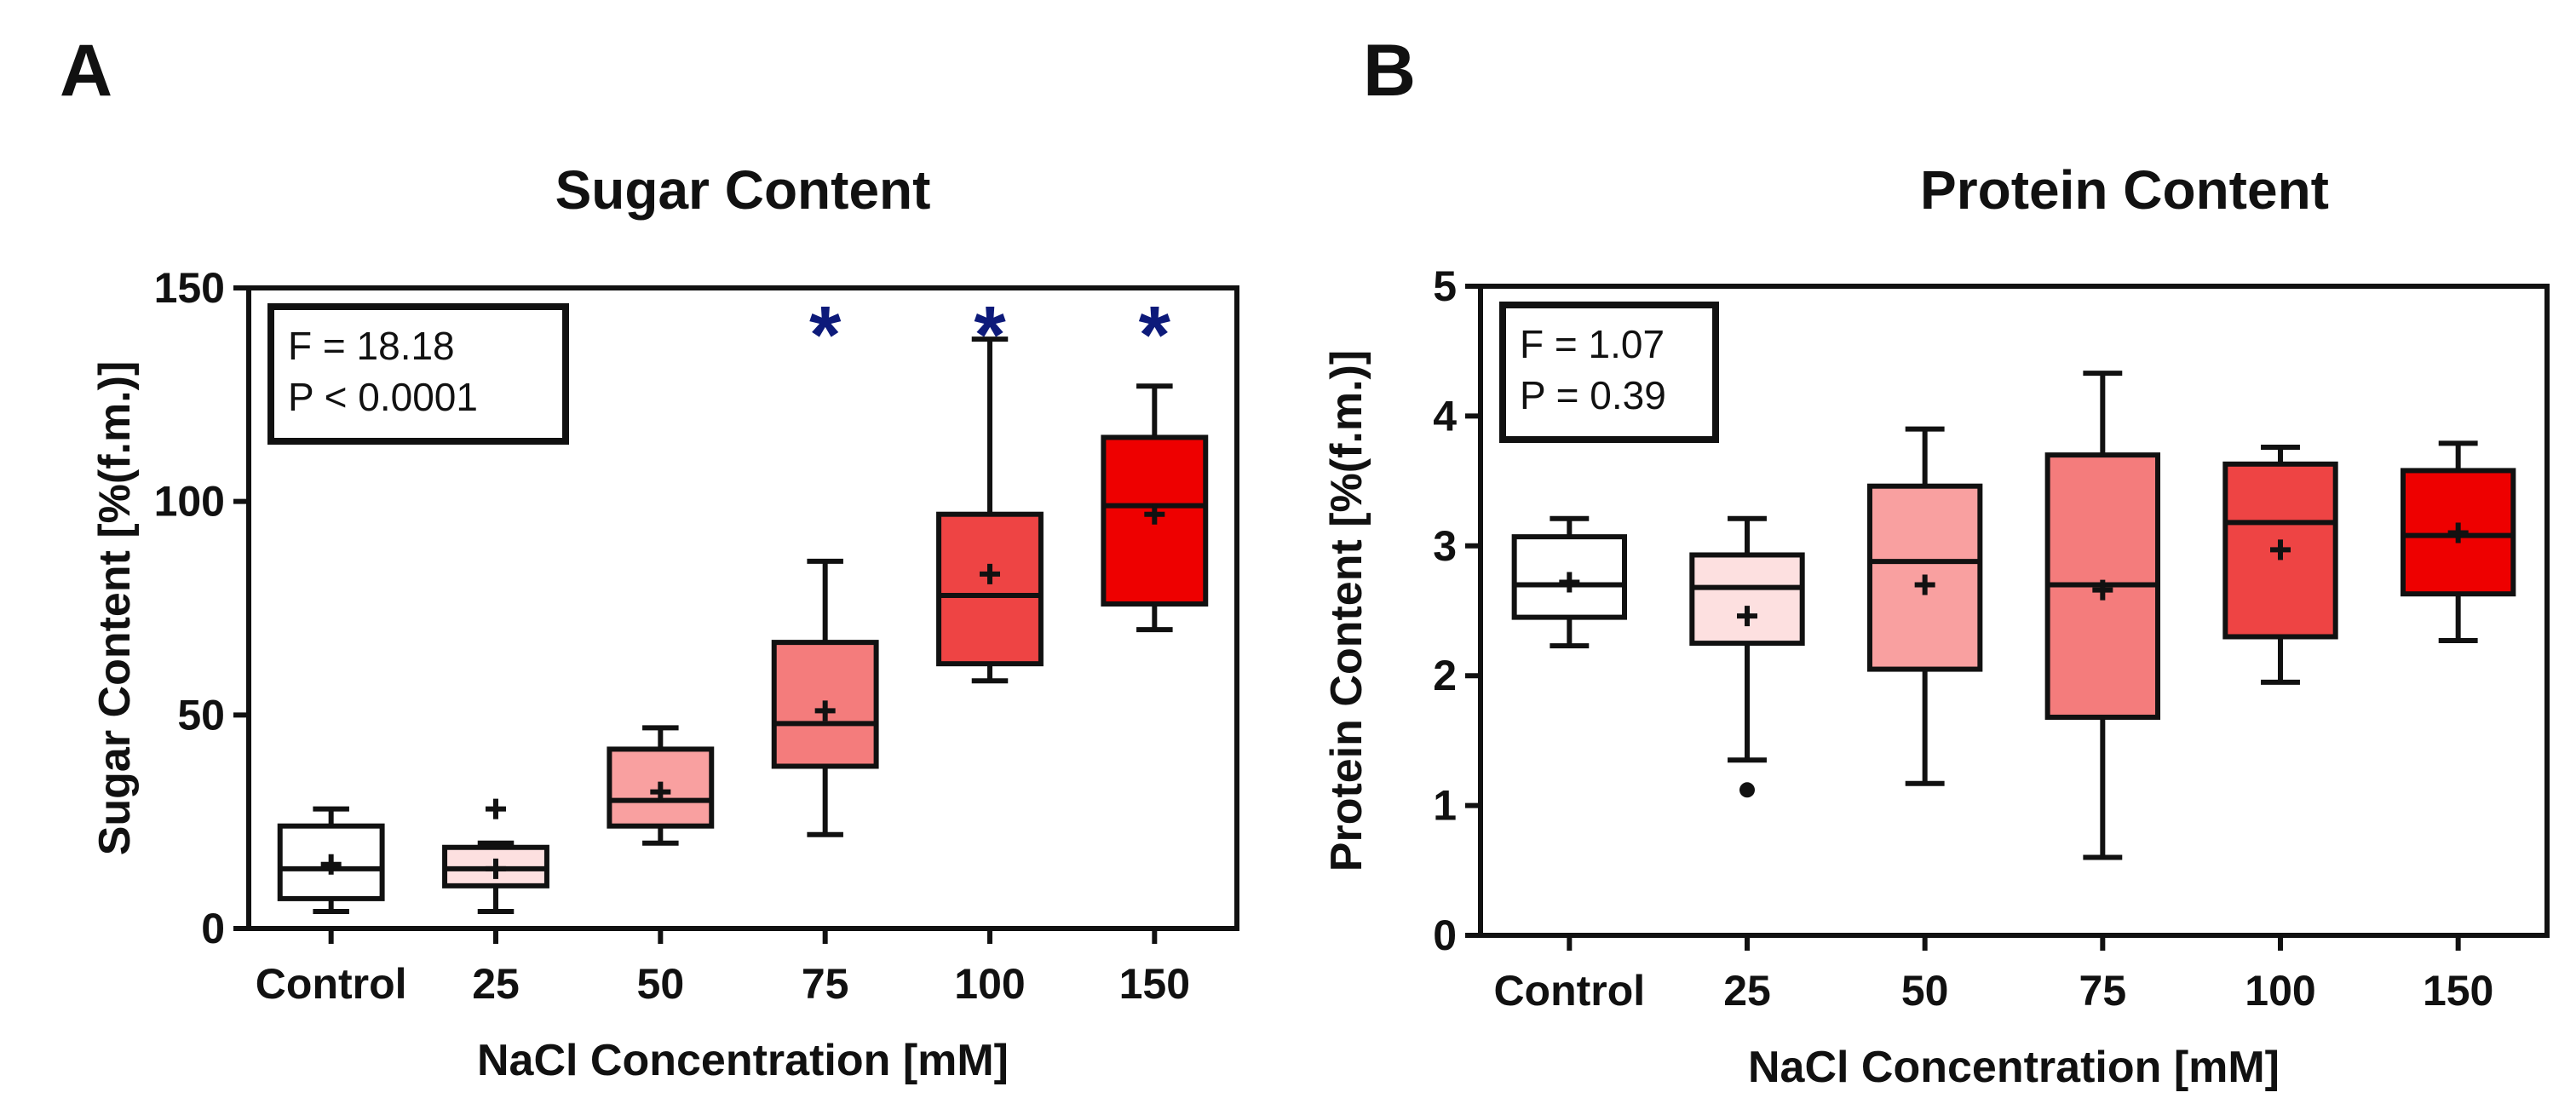 This screenshot has height=1104, width=2576. I want to click on y-tick-label: 50, so click(201, 715).